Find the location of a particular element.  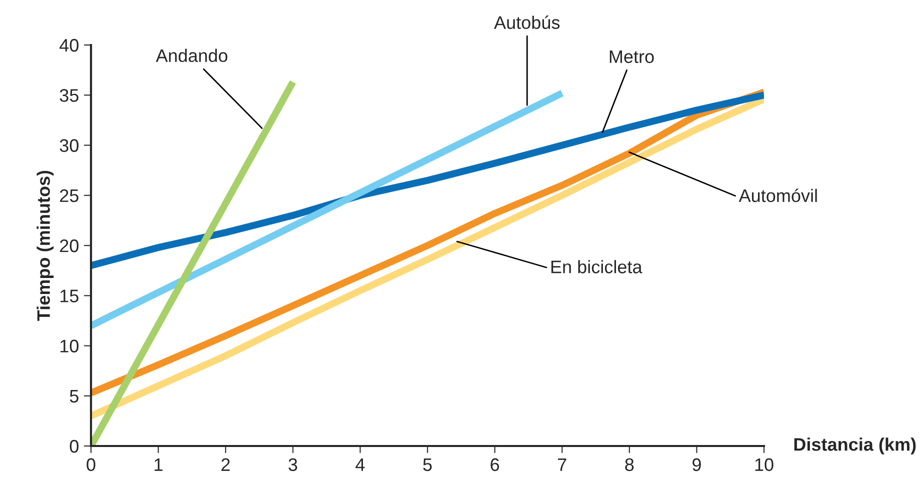

y-tick-label: 35 is located at coordinates (69, 95).